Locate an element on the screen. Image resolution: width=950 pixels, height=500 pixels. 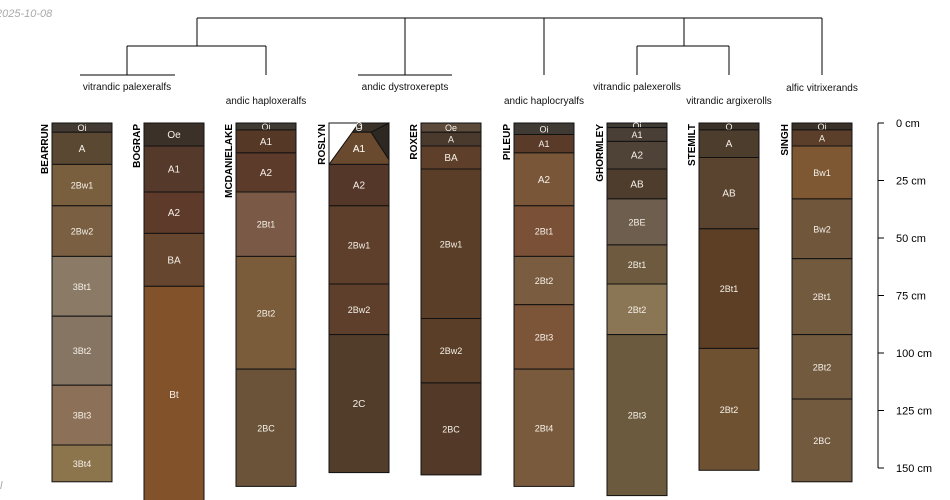
axis-tick-label: 0 cm is located at coordinates (908, 124).